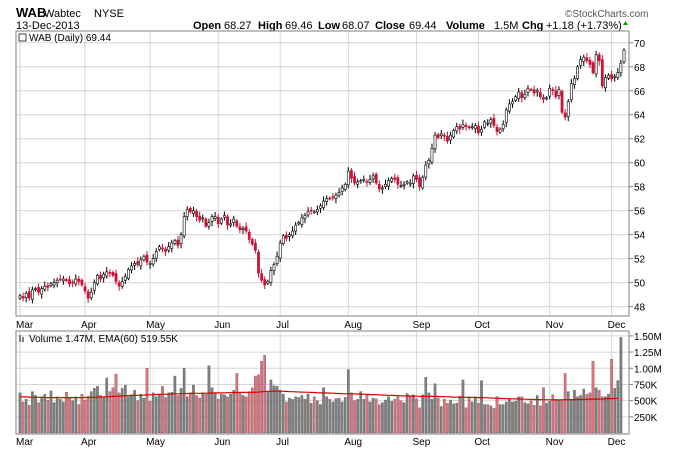  I want to click on up-arrow-icon, so click(625, 23).